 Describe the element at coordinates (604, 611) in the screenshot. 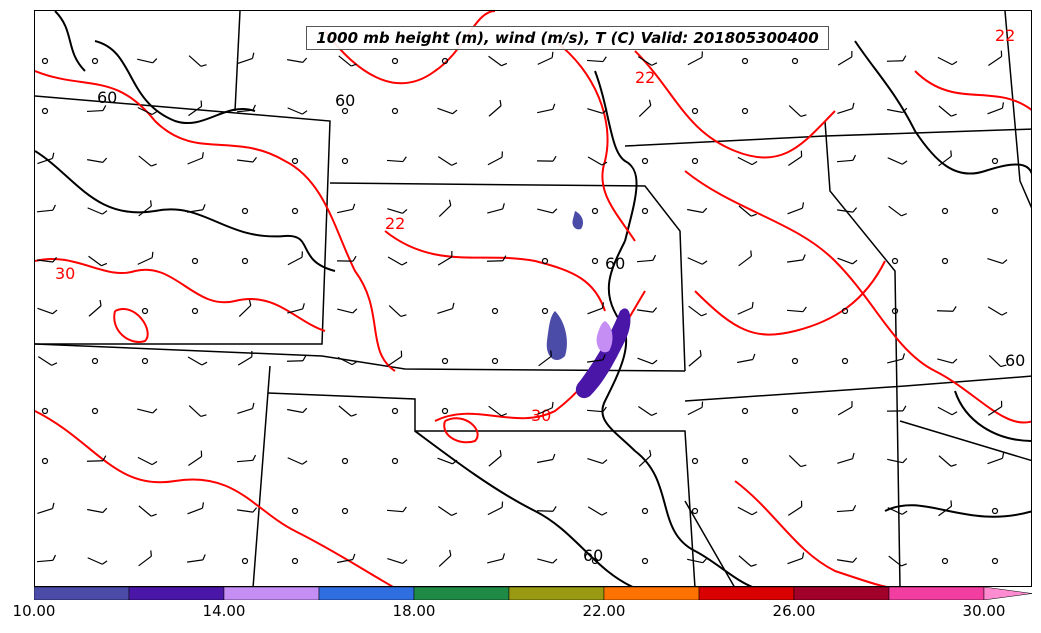

I see `colorbar-tick-label: 22.00` at that location.